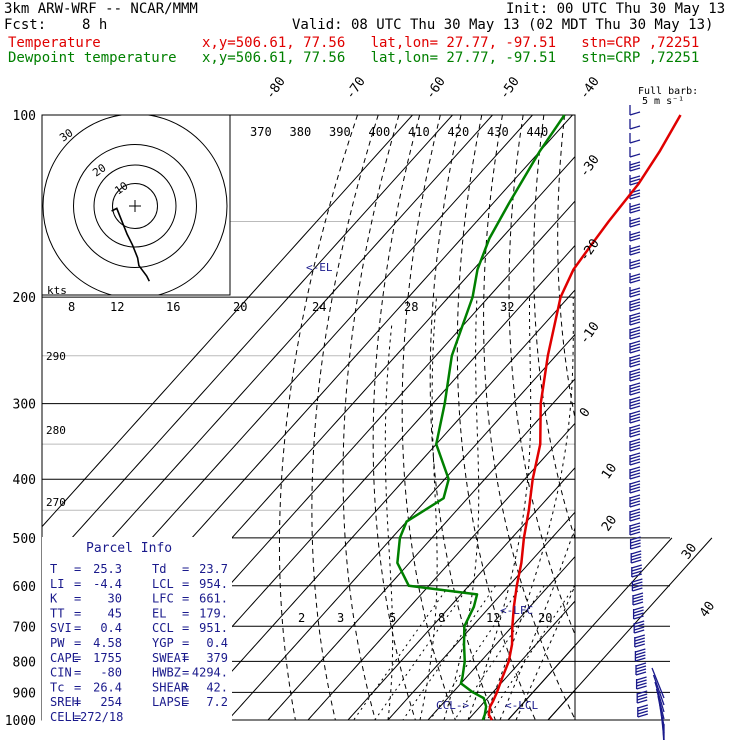 Image resolution: width=740 pixels, height=740 pixels. Describe the element at coordinates (107, 569) in the screenshot. I see `parcel-cell: 25.3` at that location.